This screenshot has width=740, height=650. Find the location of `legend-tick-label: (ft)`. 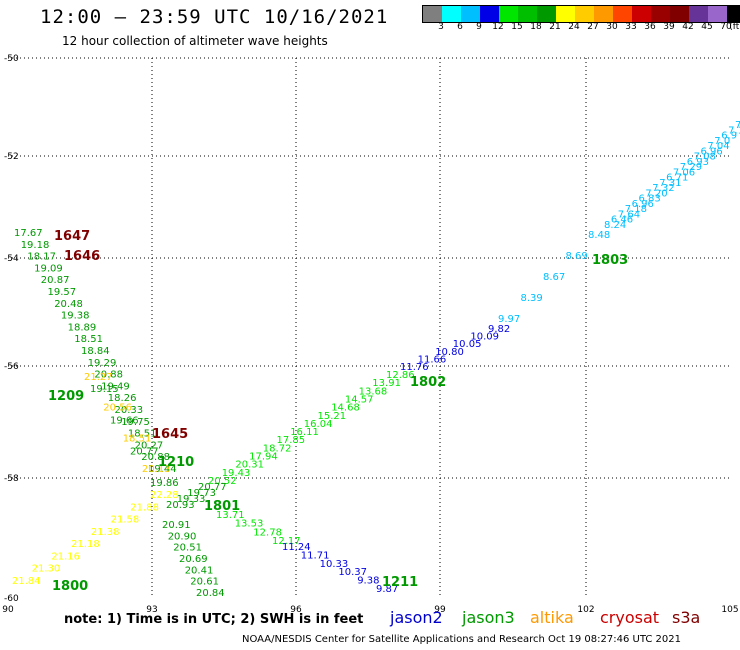

legend-tick-label: (ft) is located at coordinates (734, 27).